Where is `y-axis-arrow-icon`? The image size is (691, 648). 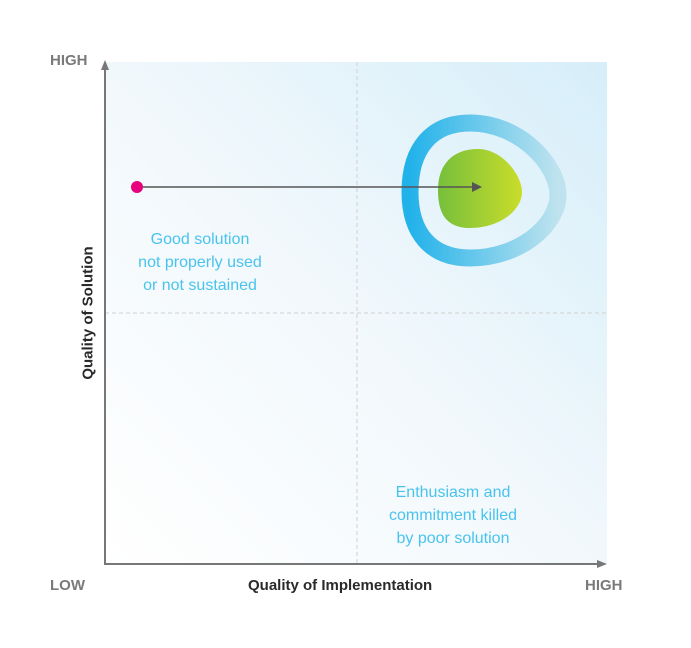
y-axis-arrow-icon is located at coordinates (105, 65).